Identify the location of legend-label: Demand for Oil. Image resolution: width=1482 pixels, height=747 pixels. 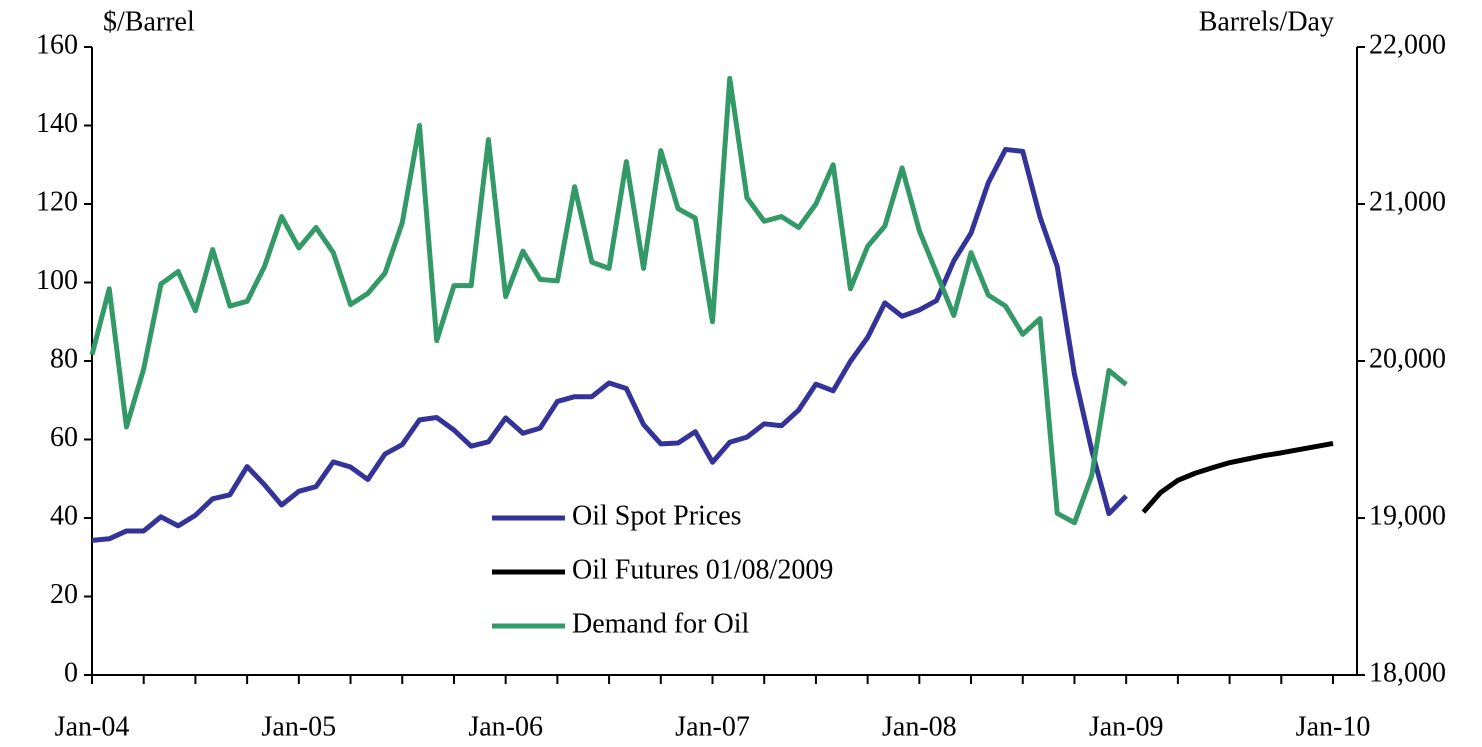
(661, 623).